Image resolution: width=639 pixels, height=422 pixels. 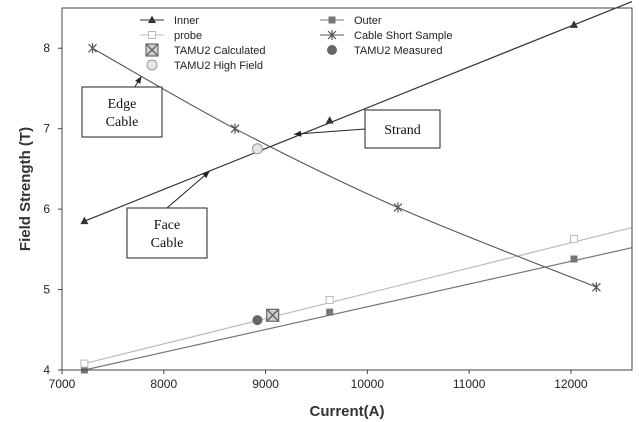 What do you see at coordinates (403, 36) in the screenshot?
I see `legend-label-cable-short-sample: Cable Short Sample` at bounding box center [403, 36].